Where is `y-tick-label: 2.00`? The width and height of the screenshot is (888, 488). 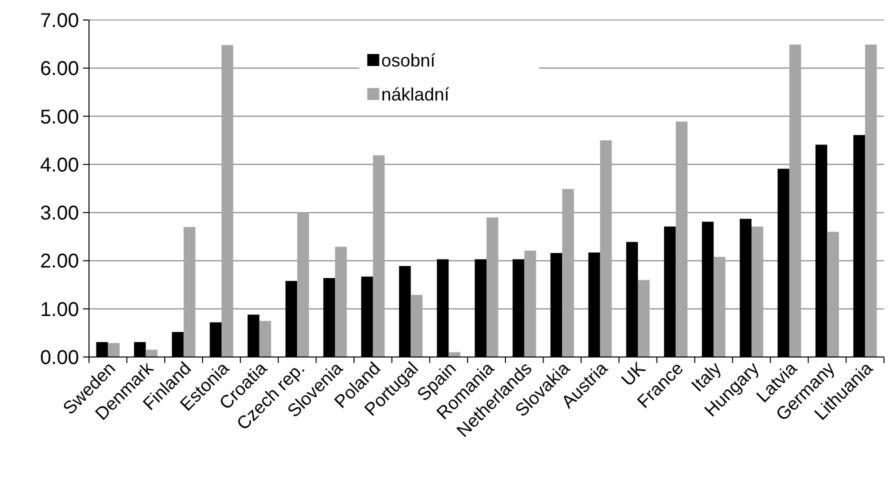 y-tick-label: 2.00 is located at coordinates (59, 261).